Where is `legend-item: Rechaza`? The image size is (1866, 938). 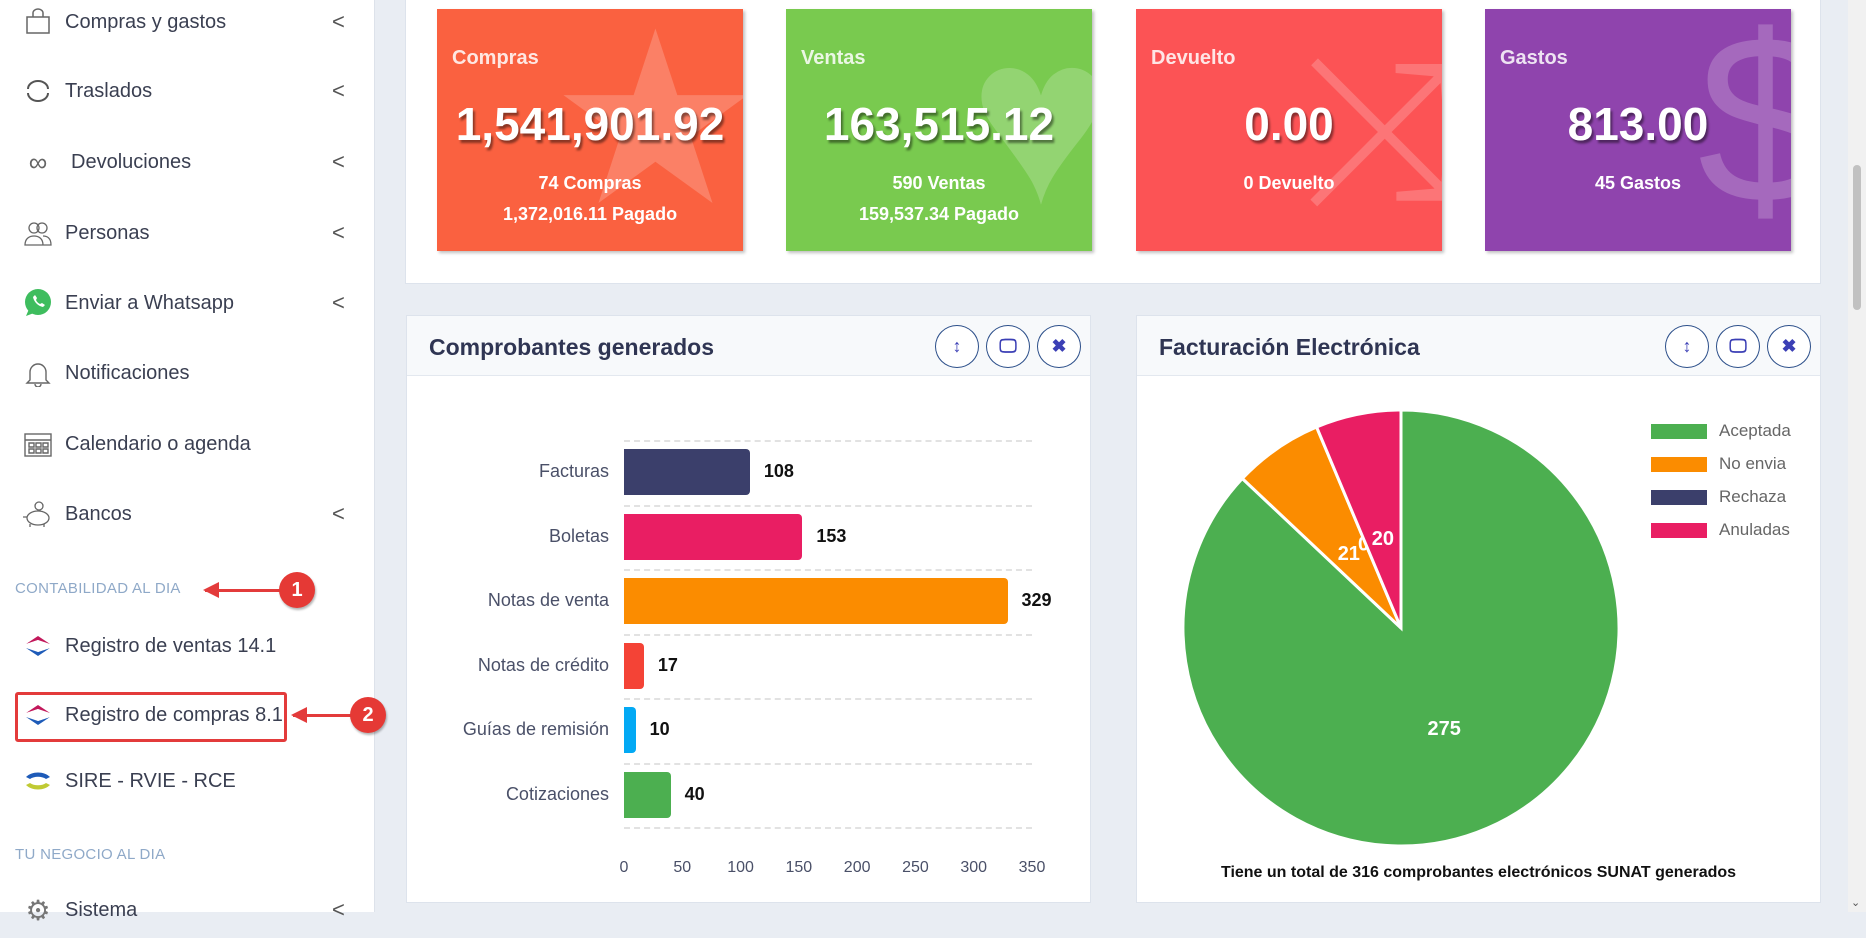
legend-item: Rechaza is located at coordinates (1721, 497).